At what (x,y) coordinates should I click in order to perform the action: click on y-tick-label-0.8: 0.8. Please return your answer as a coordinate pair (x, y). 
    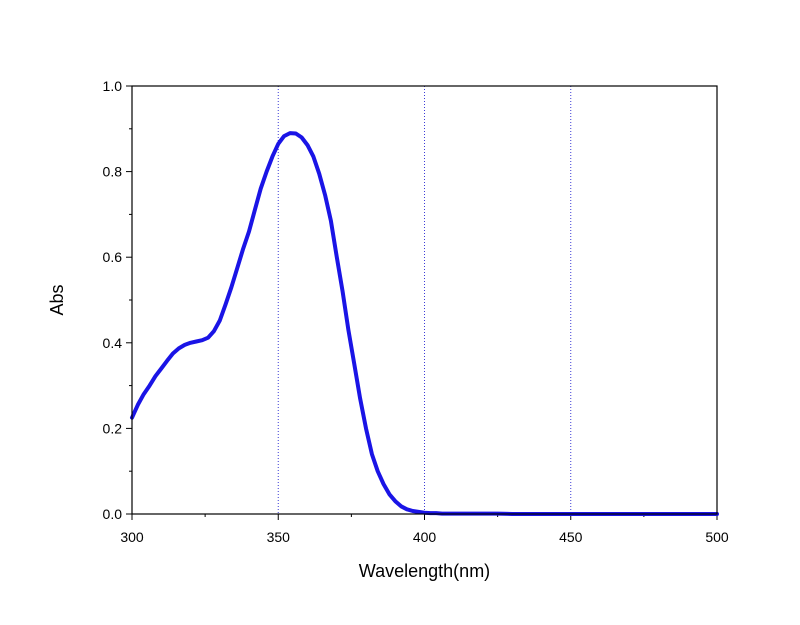
    Looking at the image, I should click on (113, 172).